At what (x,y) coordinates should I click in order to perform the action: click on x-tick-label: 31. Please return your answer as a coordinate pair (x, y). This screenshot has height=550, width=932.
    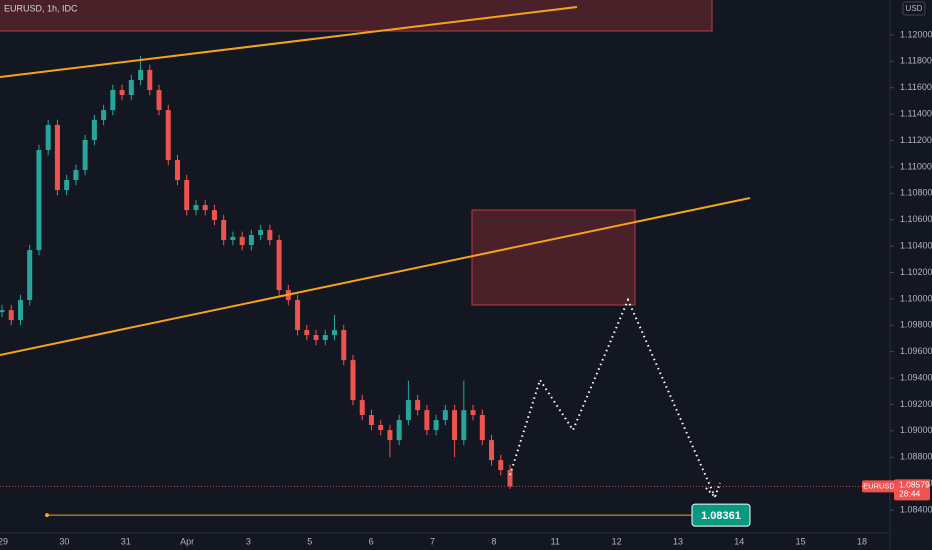
    Looking at the image, I should click on (126, 541).